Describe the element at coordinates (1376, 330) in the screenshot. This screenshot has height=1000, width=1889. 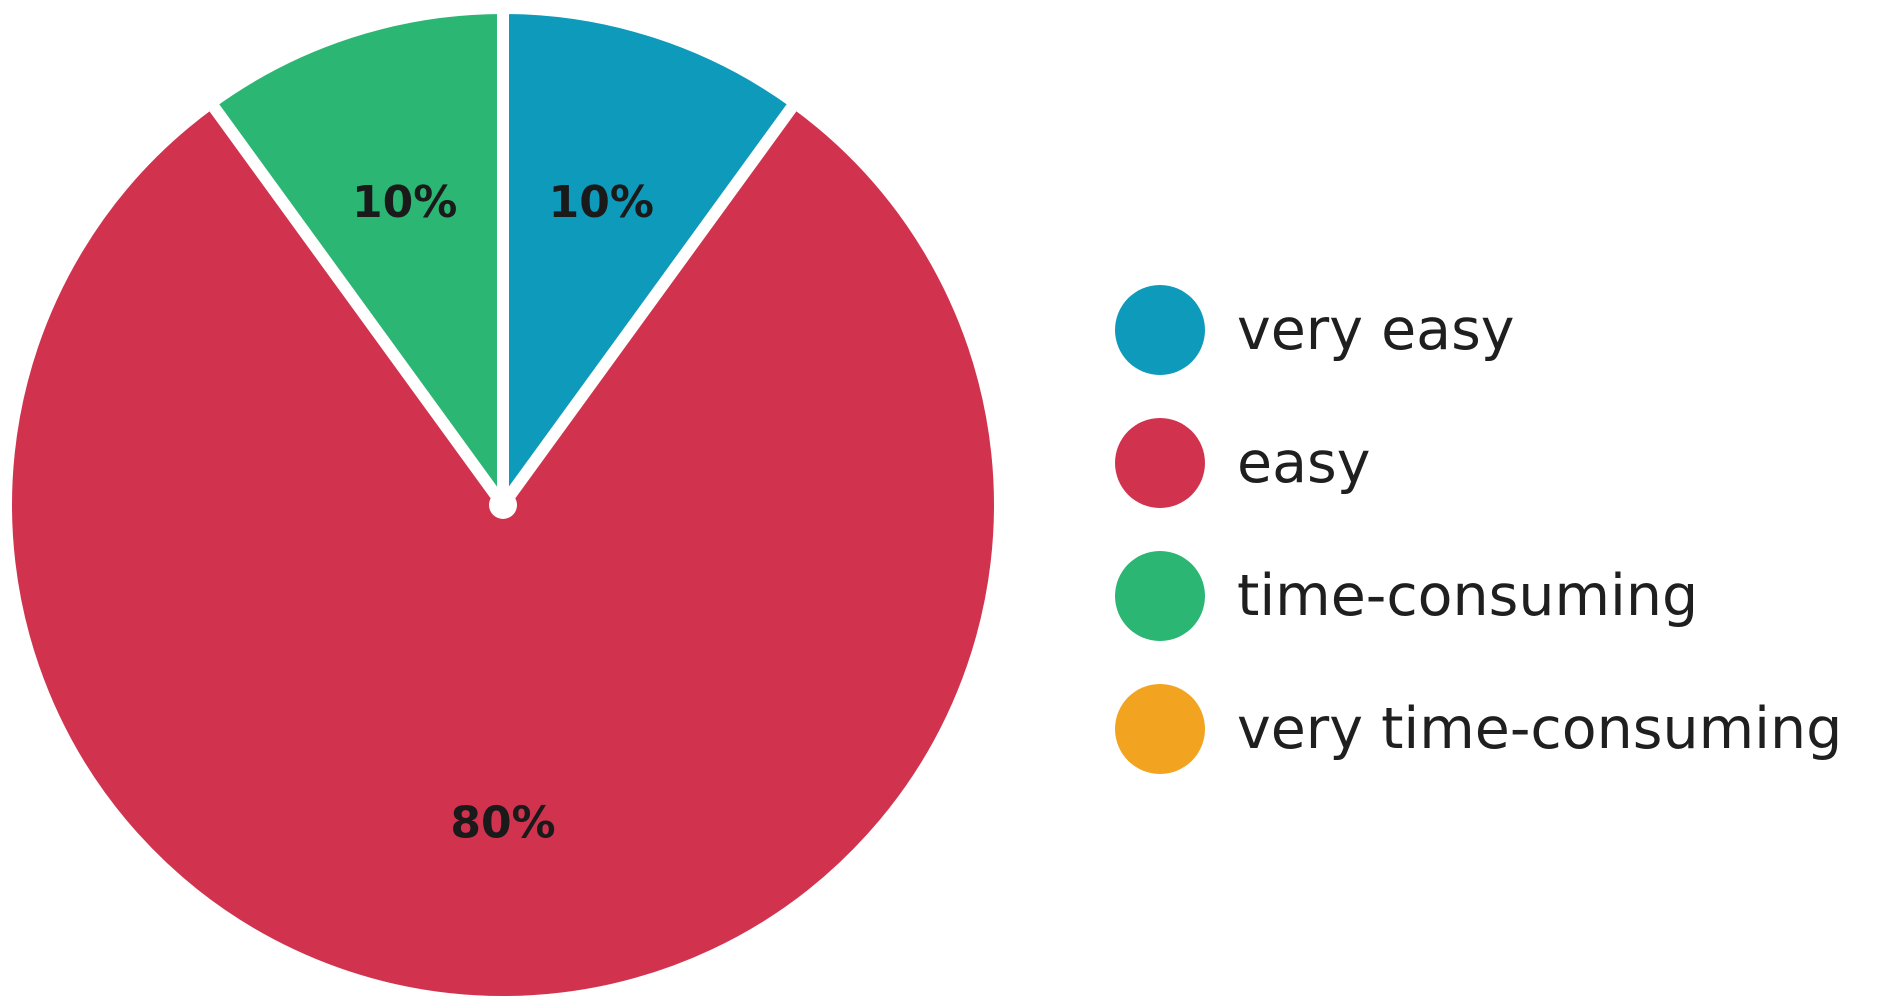
I see `legend-label: very easy` at that location.